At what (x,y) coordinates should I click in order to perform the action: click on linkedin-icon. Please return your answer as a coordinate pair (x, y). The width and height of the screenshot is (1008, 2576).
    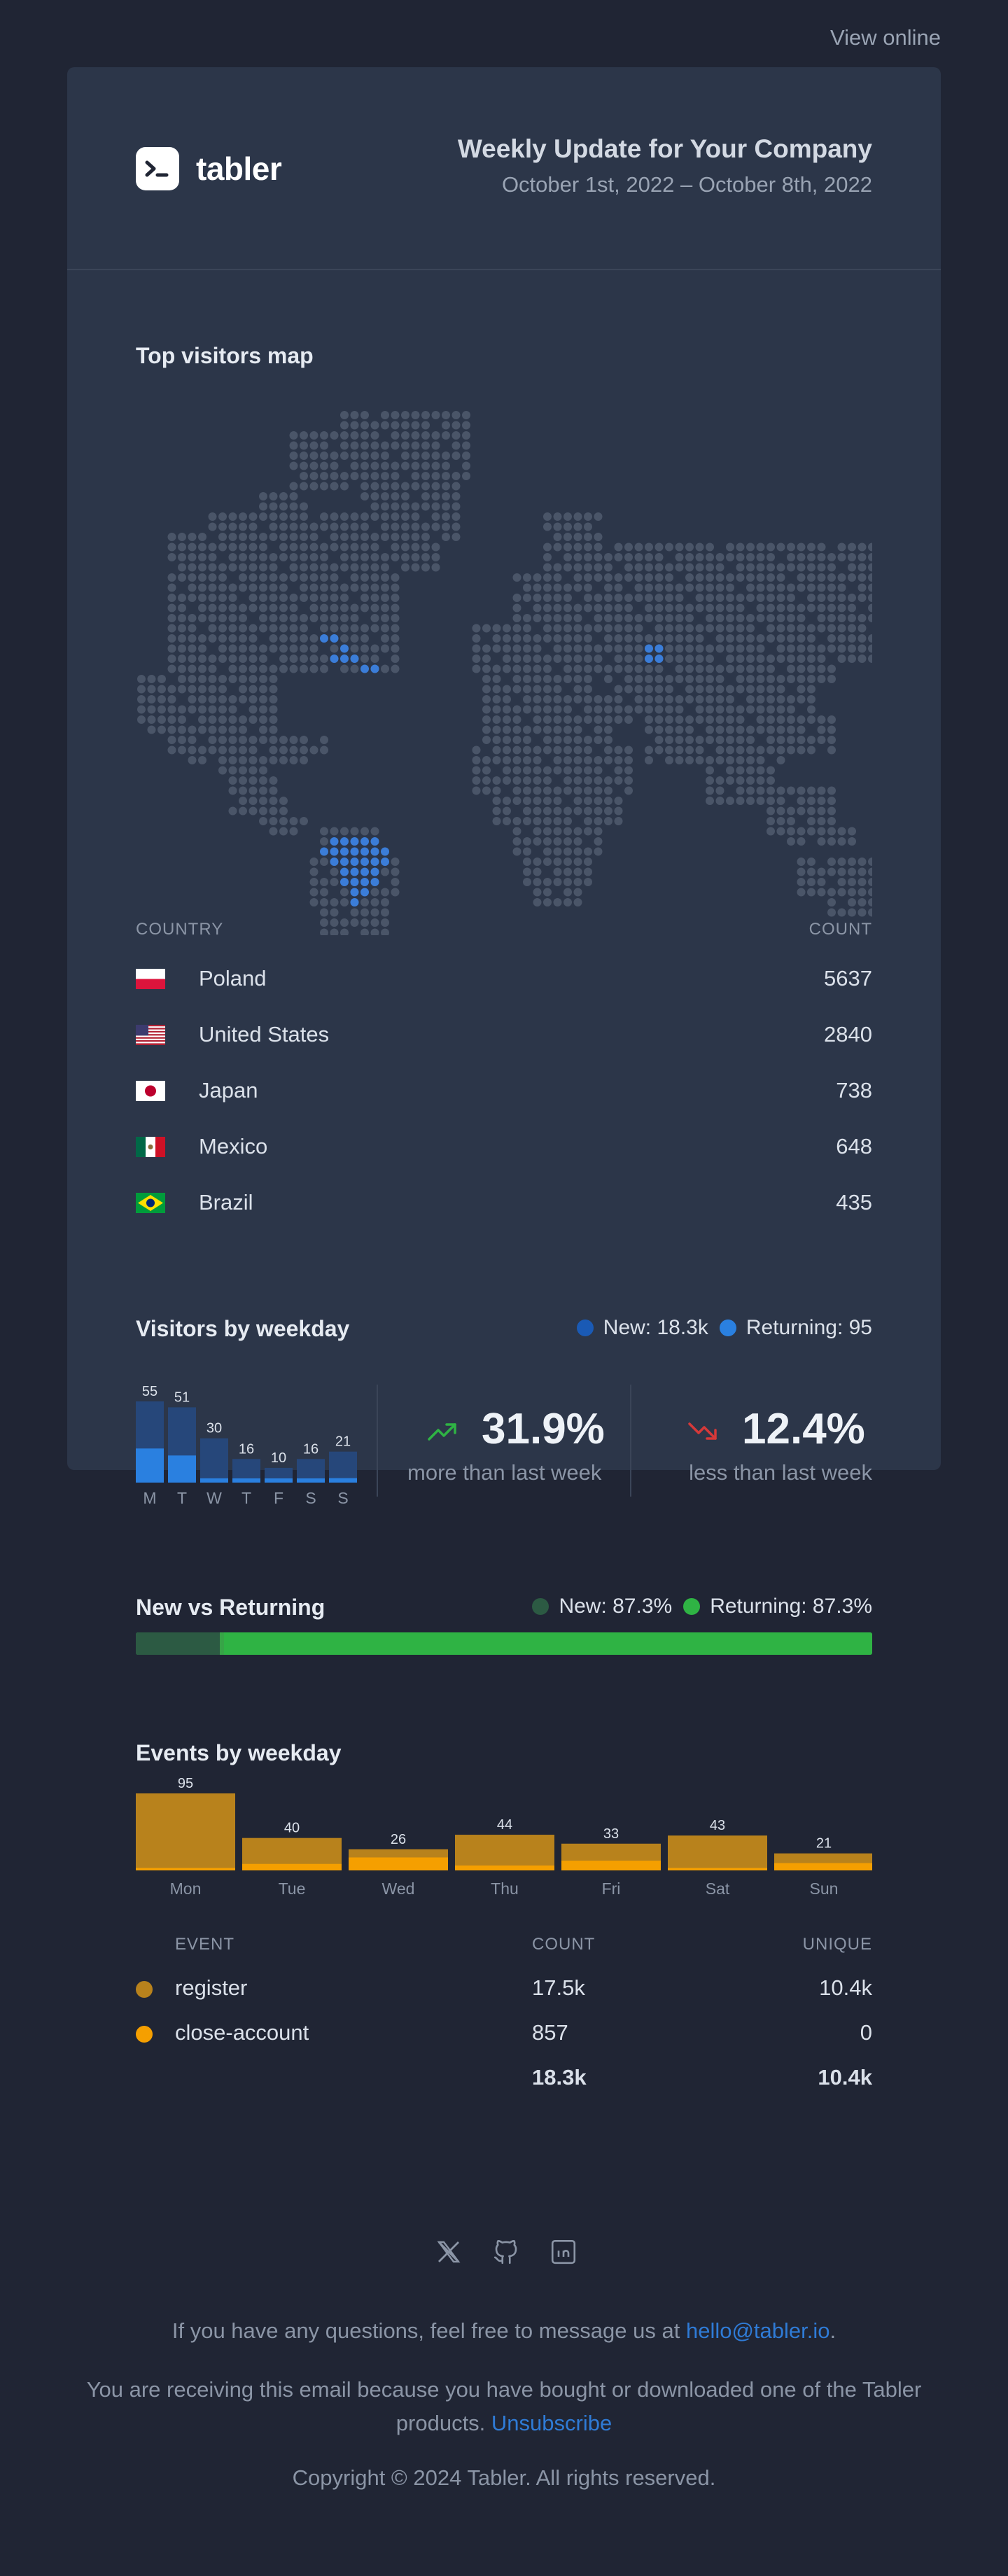
    Looking at the image, I should click on (563, 2252).